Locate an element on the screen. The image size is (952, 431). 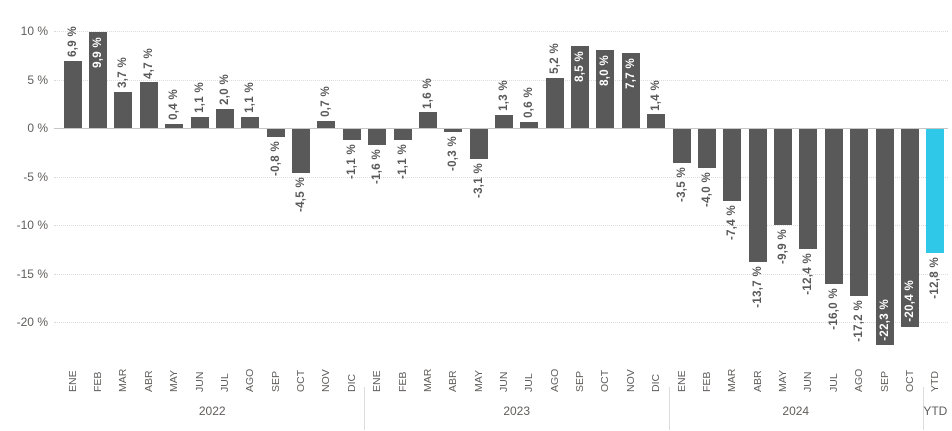
y-axis-tick-label: -5 % is located at coordinates (35, 176).